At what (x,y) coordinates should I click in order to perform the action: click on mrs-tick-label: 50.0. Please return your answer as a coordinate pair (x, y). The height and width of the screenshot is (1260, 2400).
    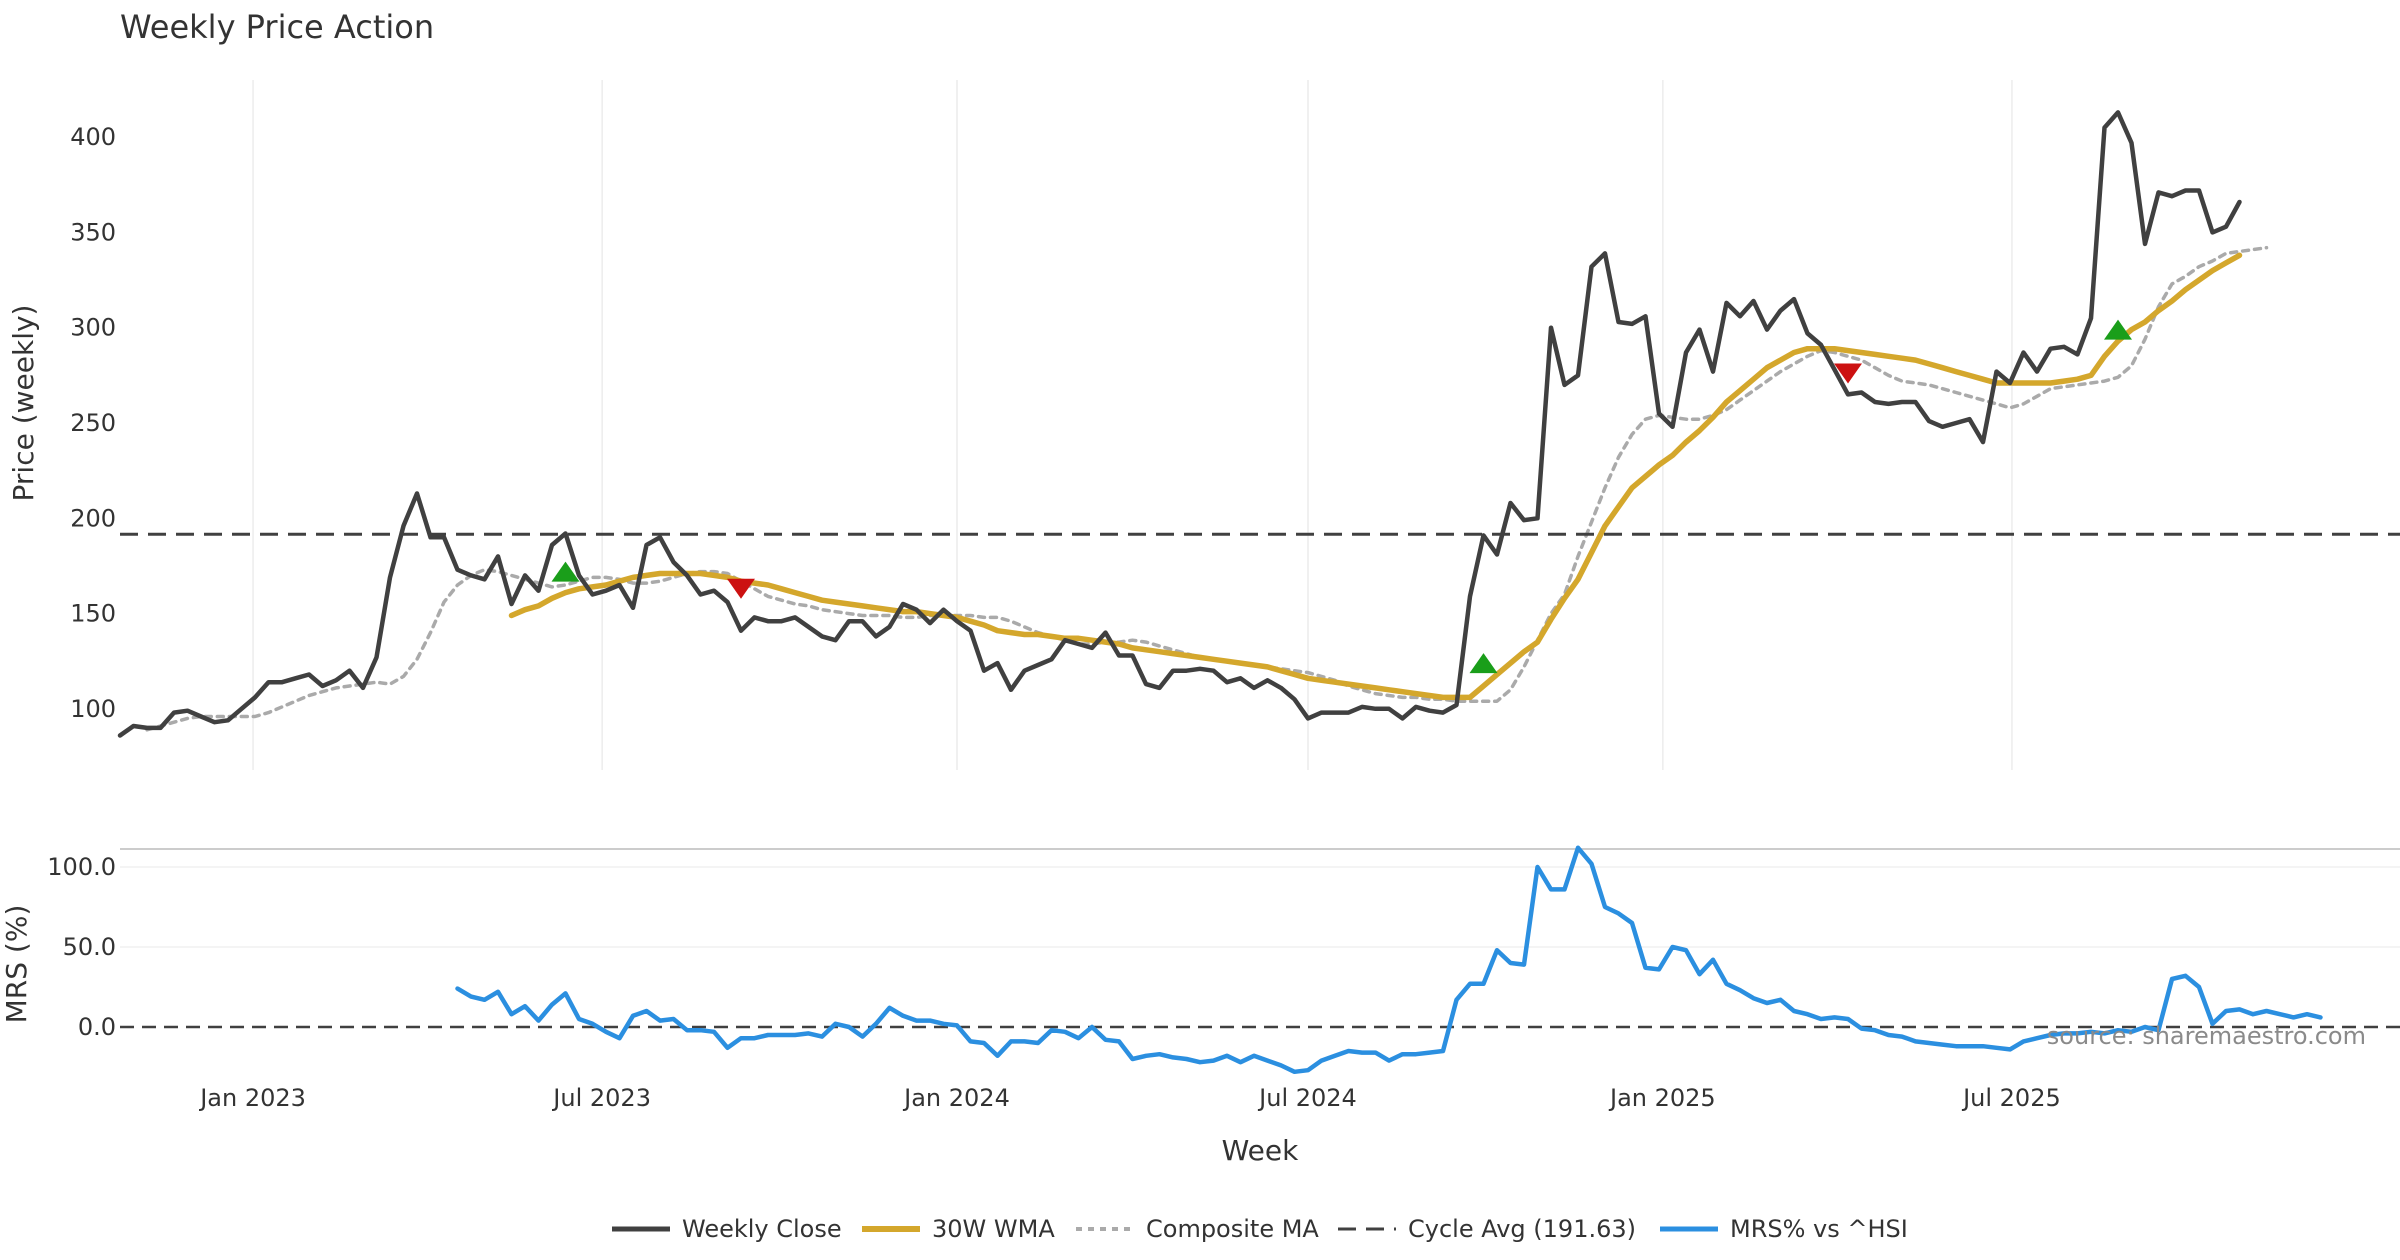
    Looking at the image, I should click on (89, 947).